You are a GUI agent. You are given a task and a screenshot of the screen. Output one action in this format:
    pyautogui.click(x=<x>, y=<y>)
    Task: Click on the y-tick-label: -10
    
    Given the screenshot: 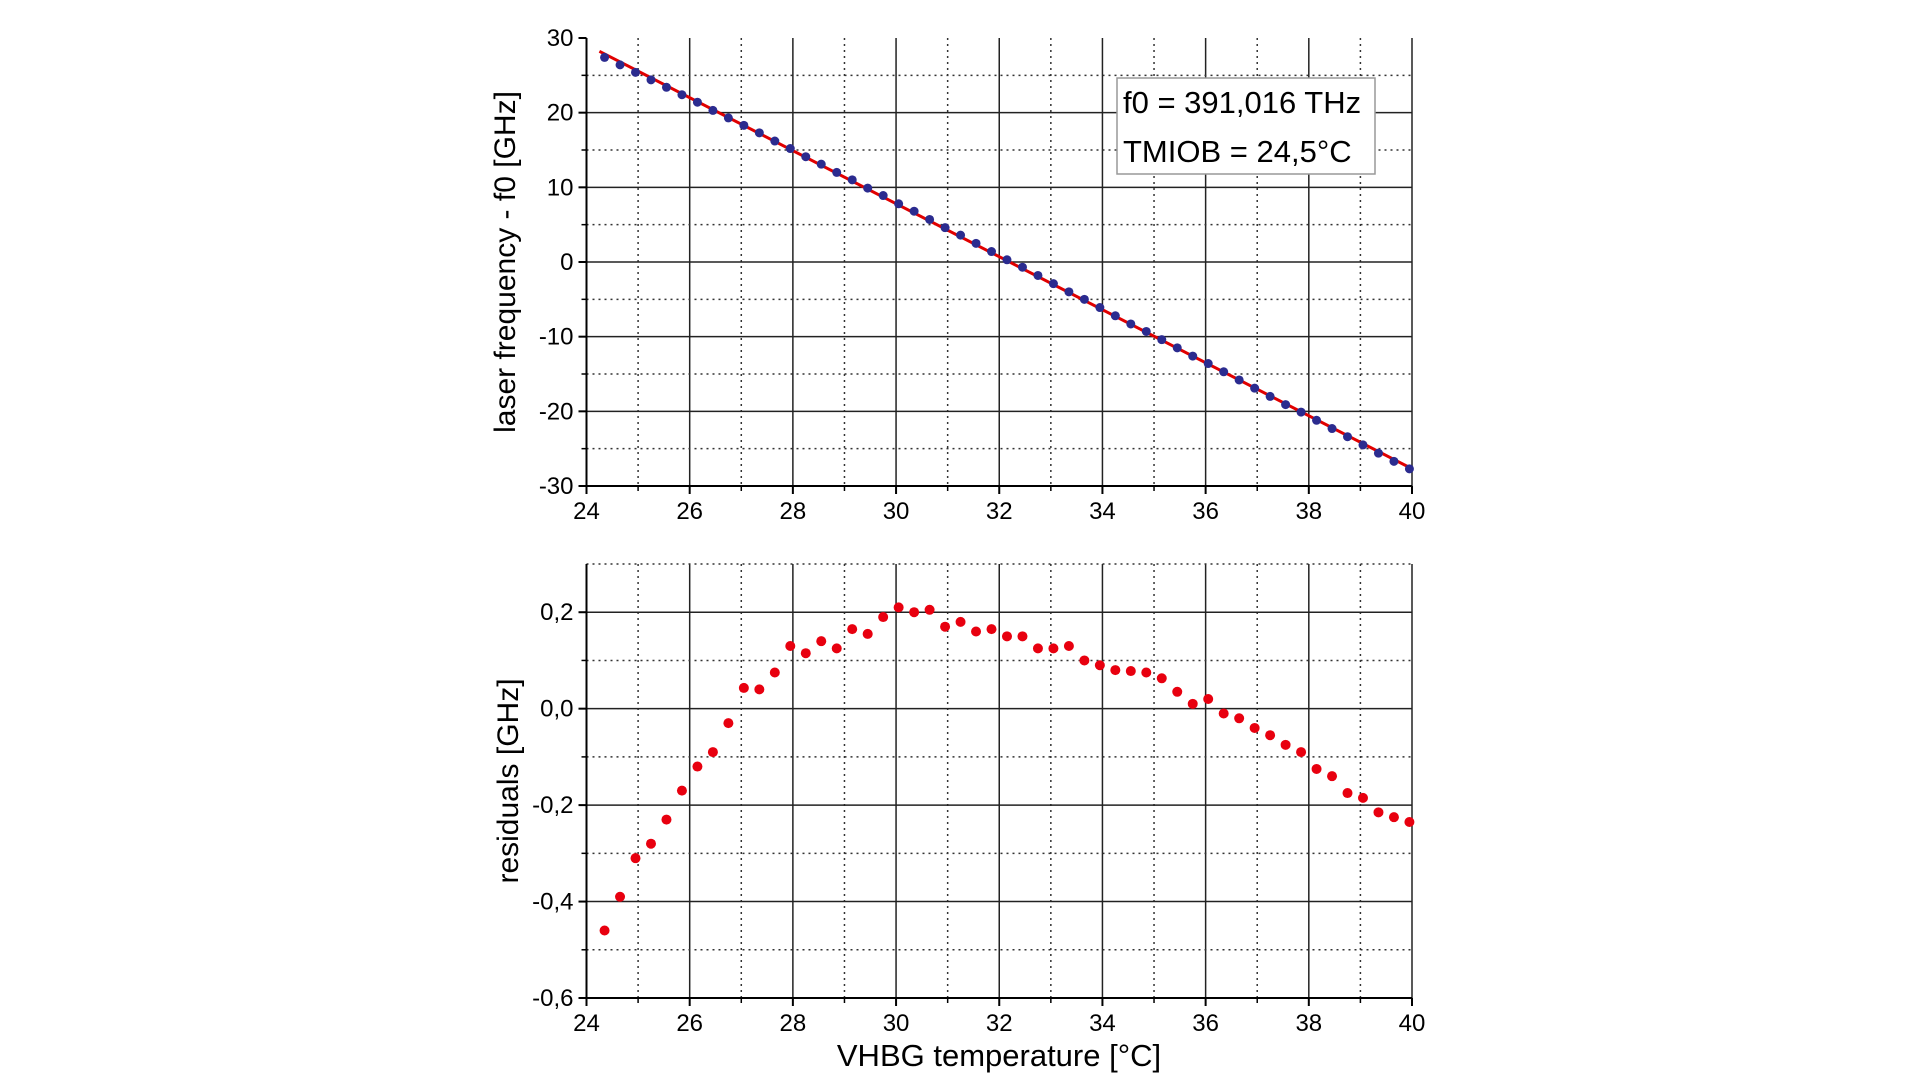 What is the action you would take?
    pyautogui.click(x=556, y=337)
    